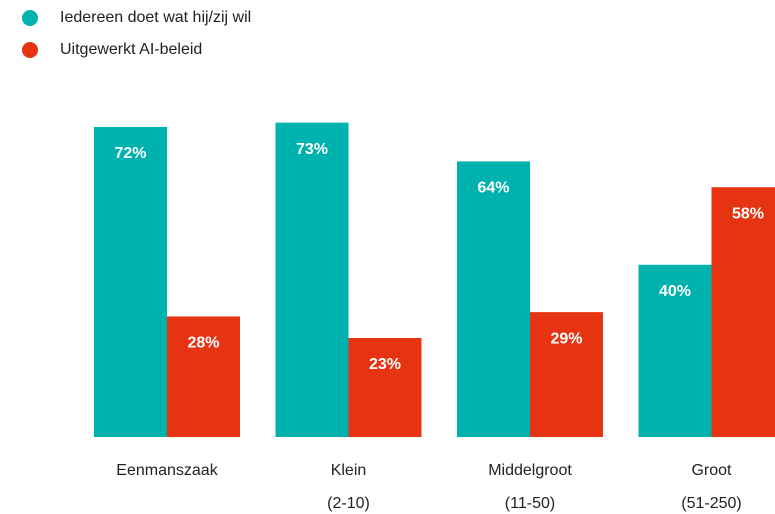  I want to click on data-label: 73%, so click(312, 149).